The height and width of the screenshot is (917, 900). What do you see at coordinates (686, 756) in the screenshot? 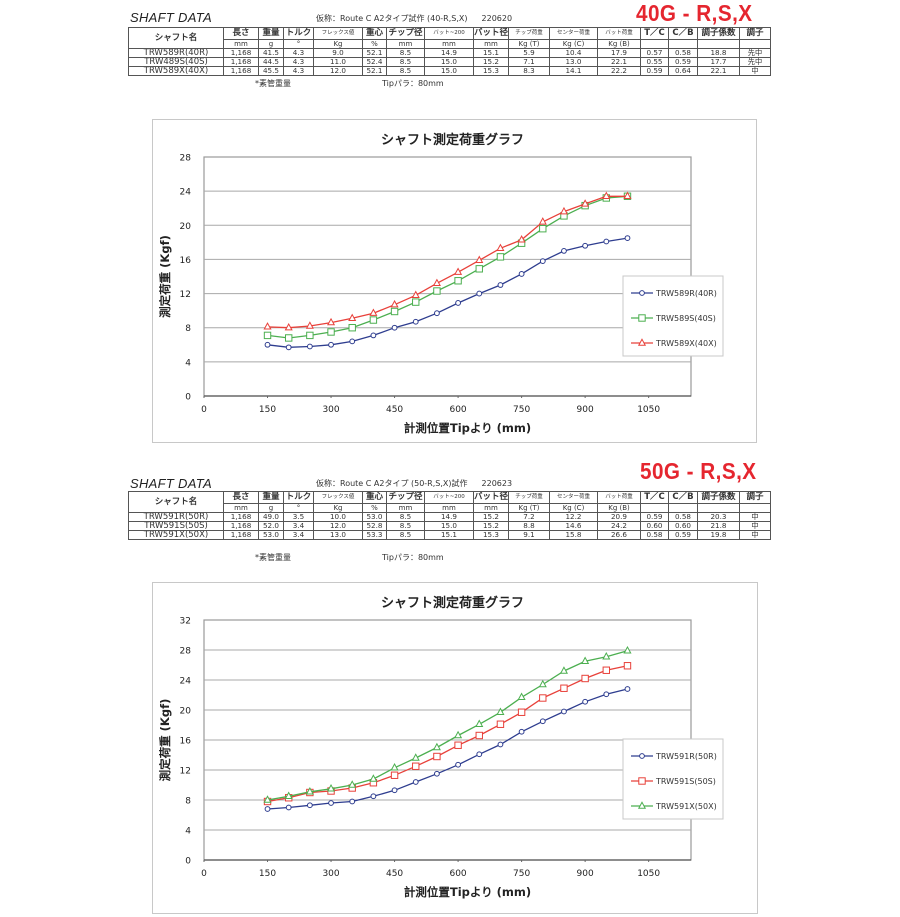
I see `legend-label: TRW591R(50R)` at bounding box center [686, 756].